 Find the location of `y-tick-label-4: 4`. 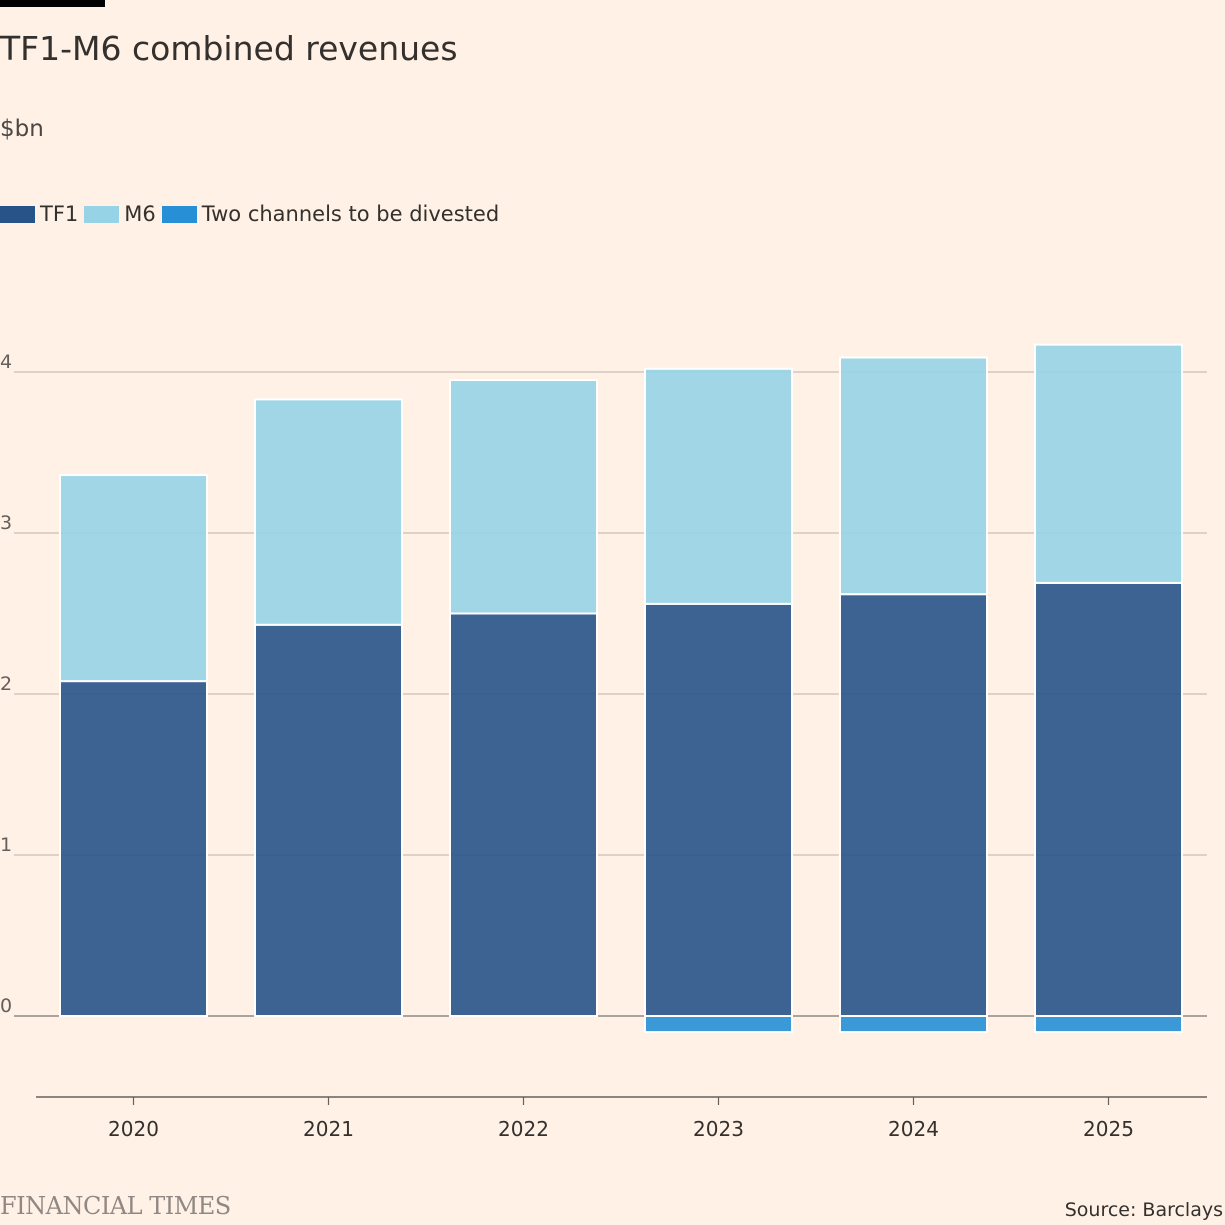

y-tick-label-4: 4 is located at coordinates (6, 362).